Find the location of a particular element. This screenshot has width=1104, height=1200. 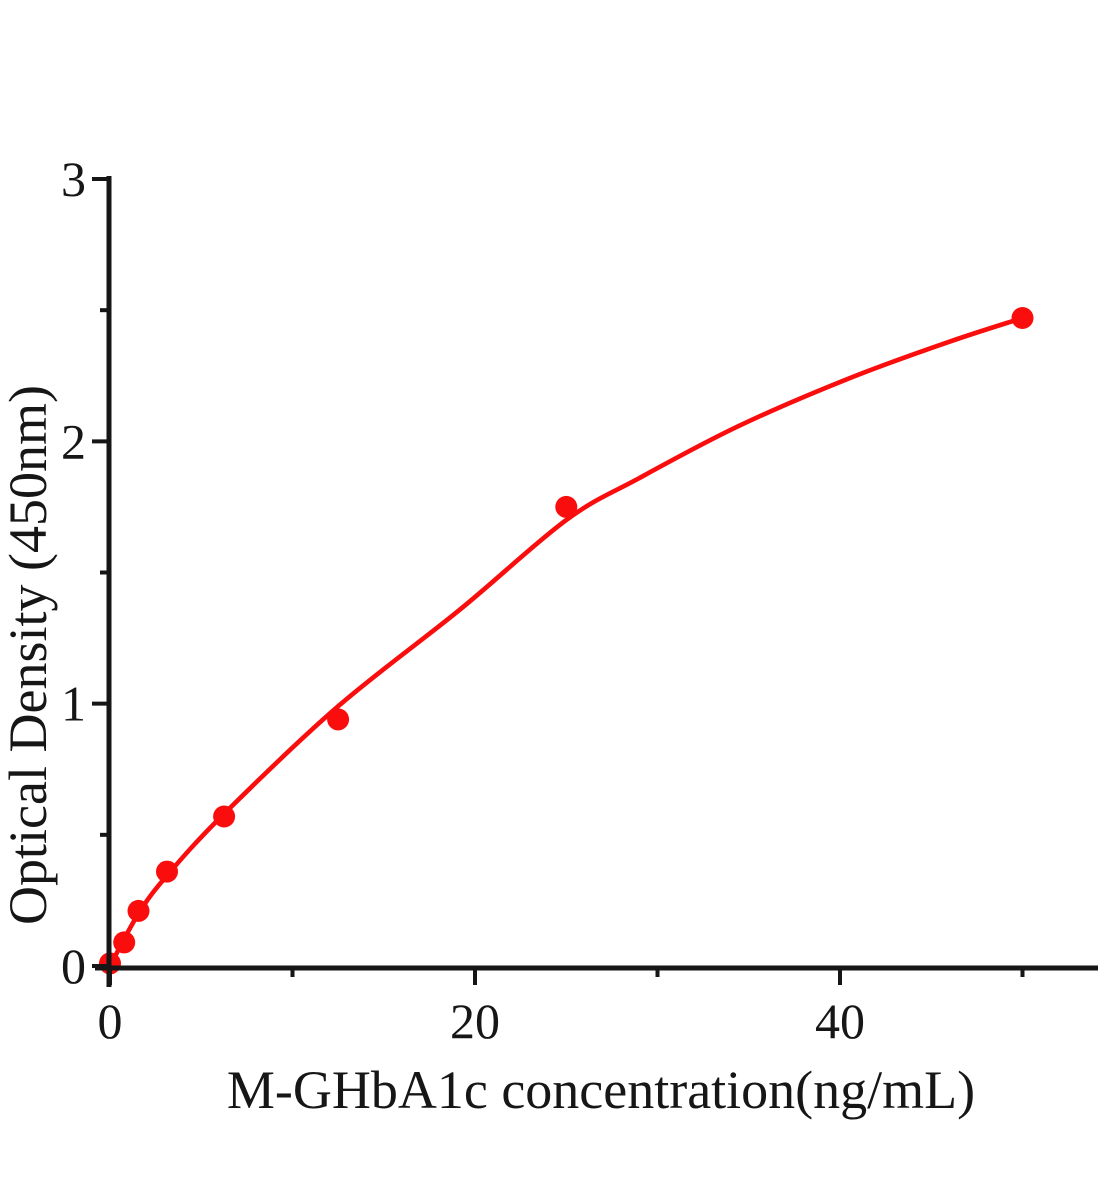

x-axis-title: M-GHbA1c concentration(ng/mL) is located at coordinates (601, 1090).